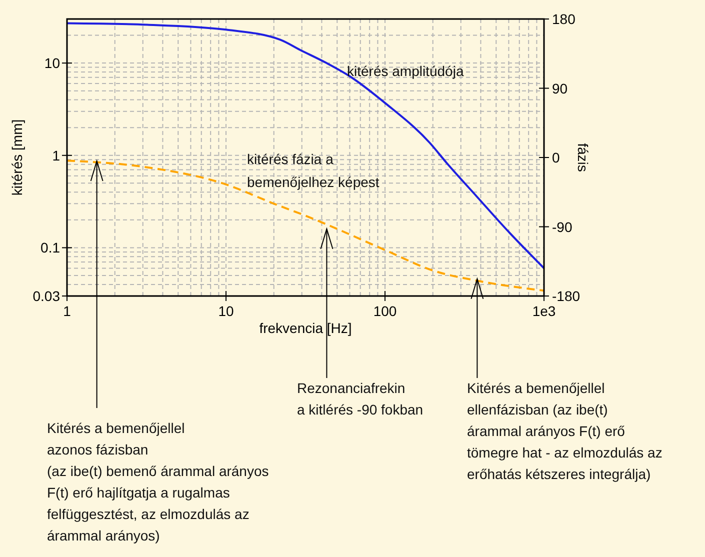 The width and height of the screenshot is (705, 557). Describe the element at coordinates (46, 296) in the screenshot. I see `y-tick-label: 0.03` at that location.